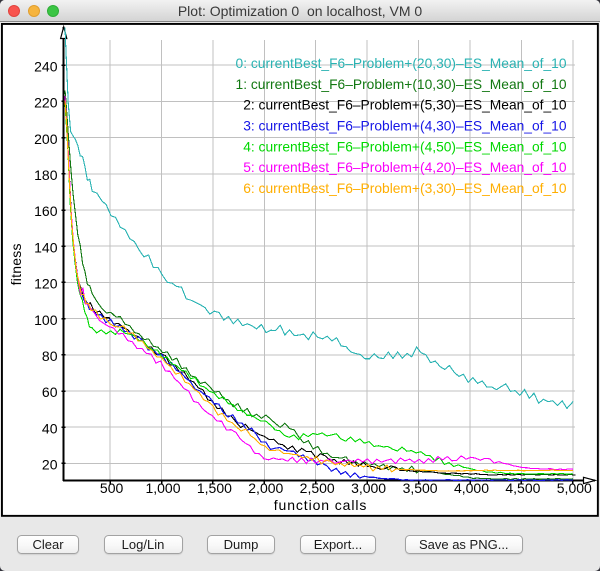 The height and width of the screenshot is (571, 600). Describe the element at coordinates (321, 505) in the screenshot. I see `svg-text: function calls` at that location.